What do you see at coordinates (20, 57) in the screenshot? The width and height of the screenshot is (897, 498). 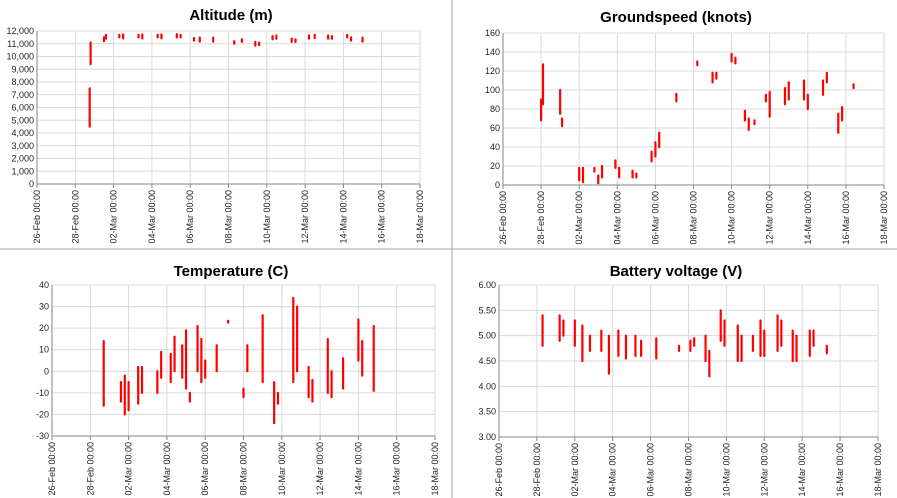 I see `y-tick-label: 10,000` at bounding box center [20, 57].